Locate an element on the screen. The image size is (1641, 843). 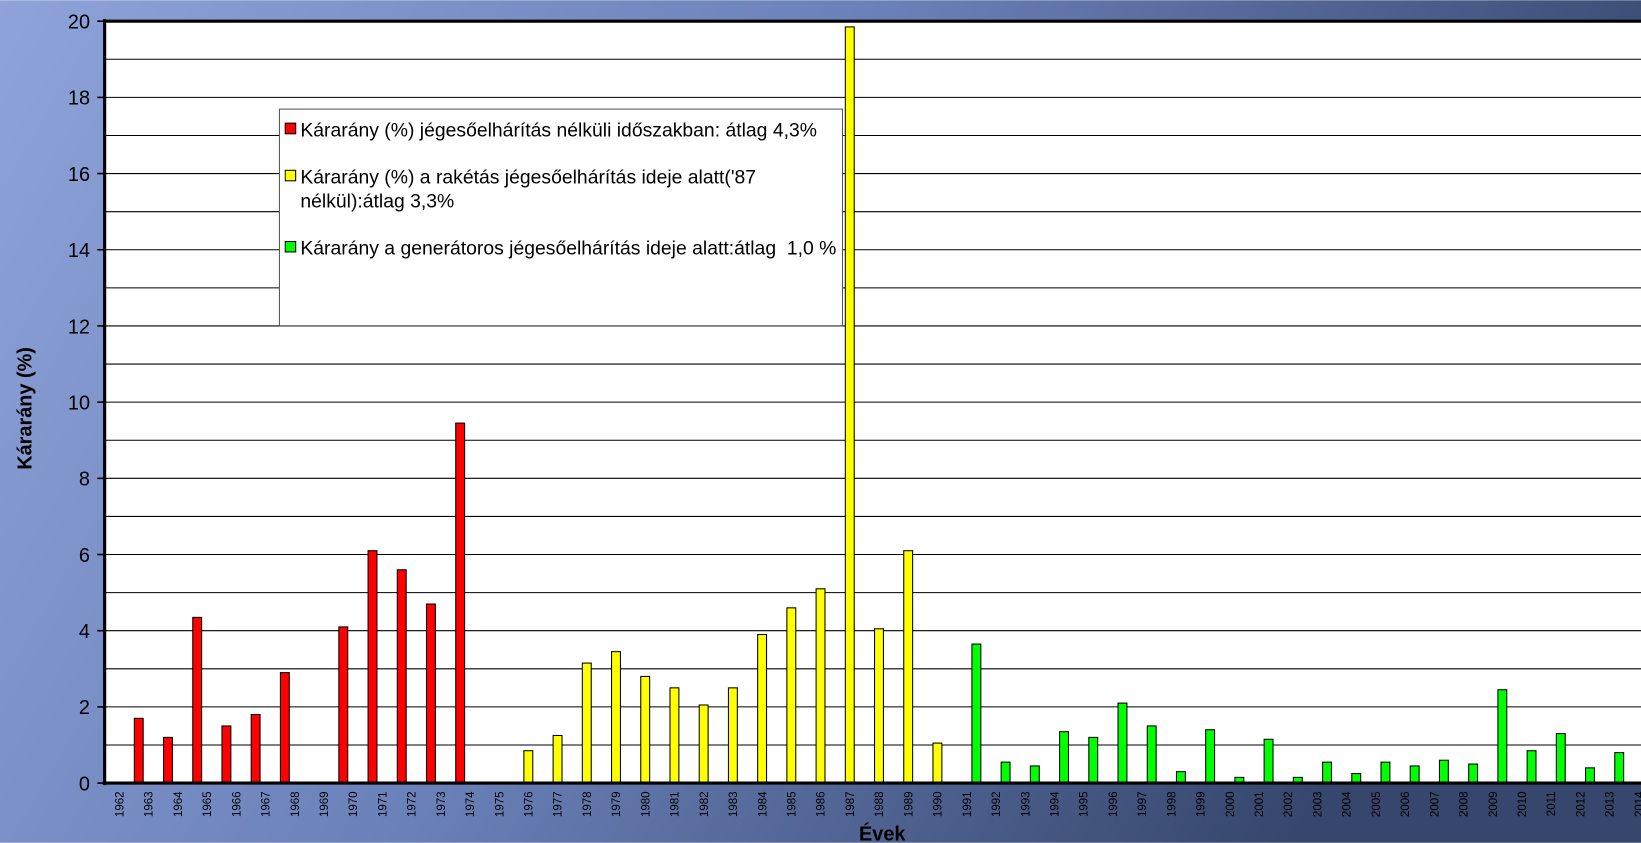
x-tick-label: 1987 is located at coordinates (851, 804).